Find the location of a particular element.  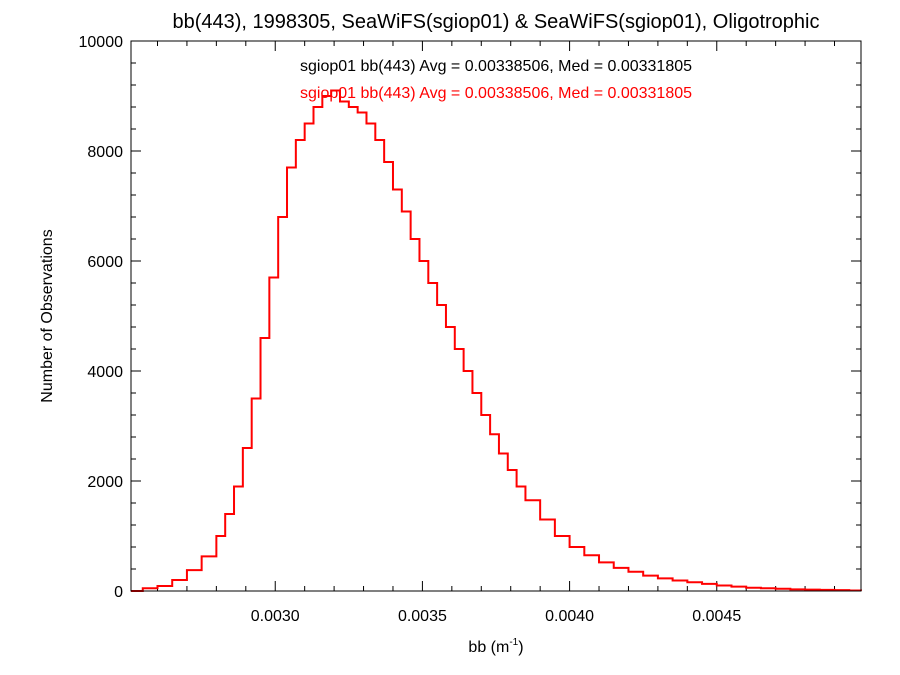

x-tick-label: 0.0035 is located at coordinates (422, 616).